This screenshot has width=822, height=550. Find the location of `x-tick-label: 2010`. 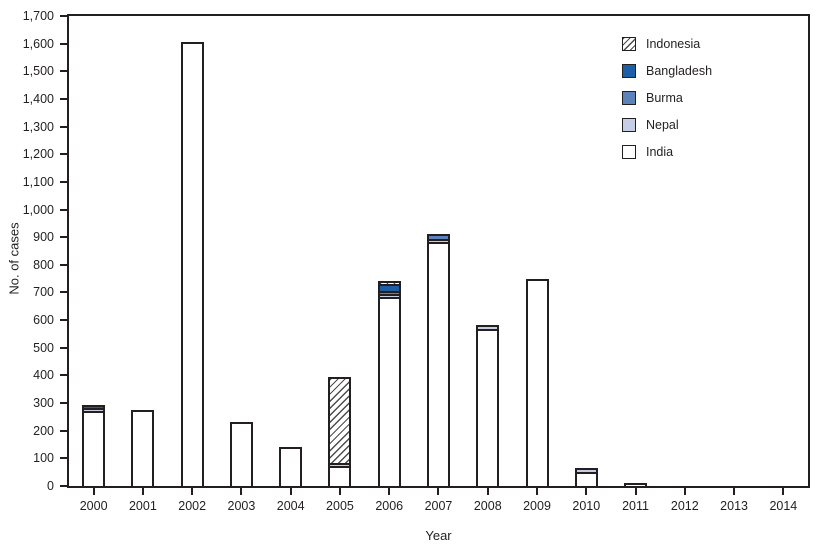

x-tick-label: 2010 is located at coordinates (586, 506).